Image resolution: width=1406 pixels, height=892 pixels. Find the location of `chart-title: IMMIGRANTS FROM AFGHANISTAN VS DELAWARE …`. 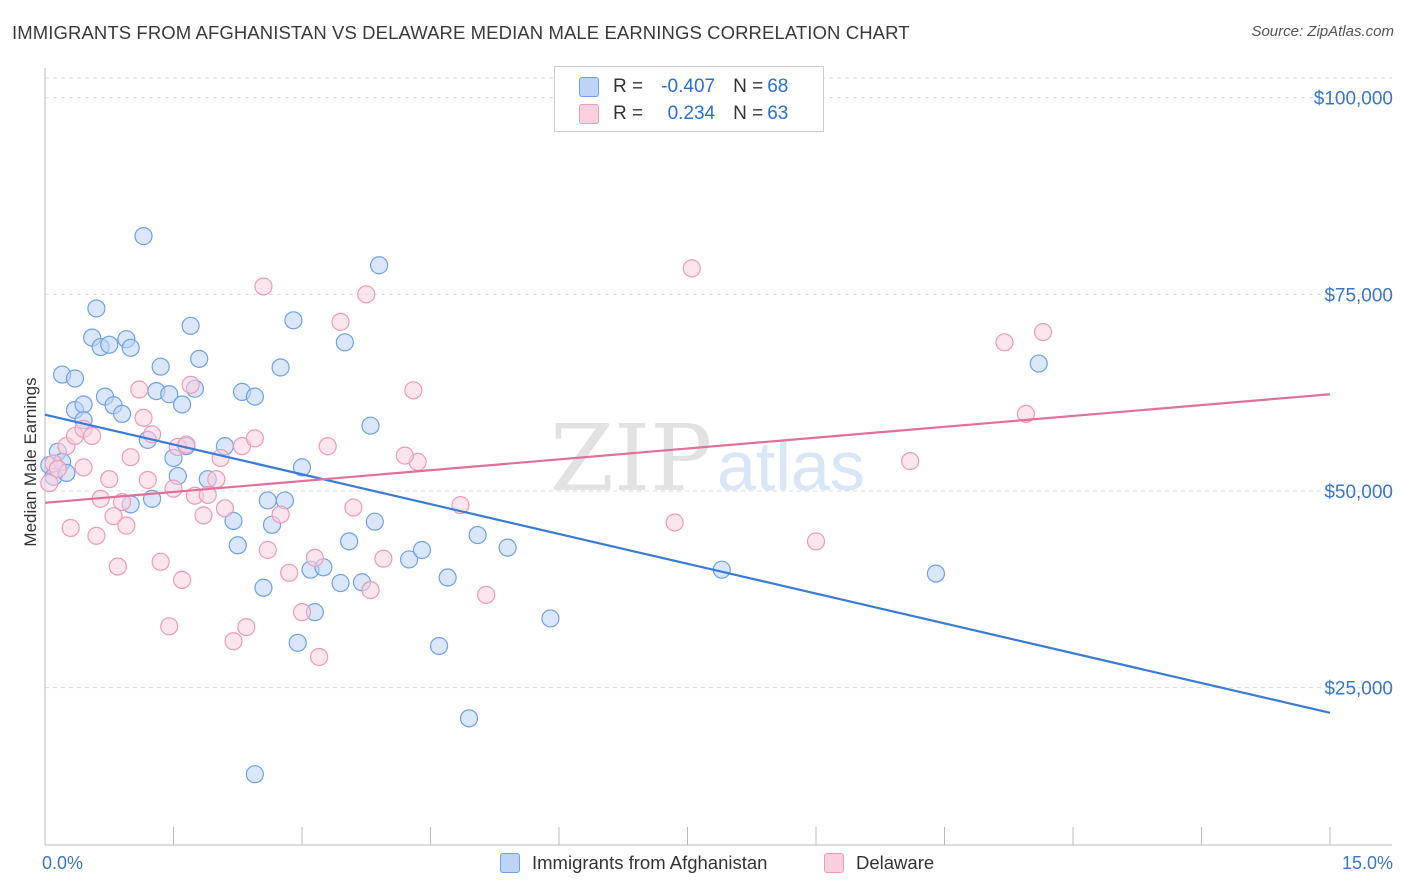

chart-title: IMMIGRANTS FROM AFGHANISTAN VS DELAWARE … is located at coordinates (461, 32).